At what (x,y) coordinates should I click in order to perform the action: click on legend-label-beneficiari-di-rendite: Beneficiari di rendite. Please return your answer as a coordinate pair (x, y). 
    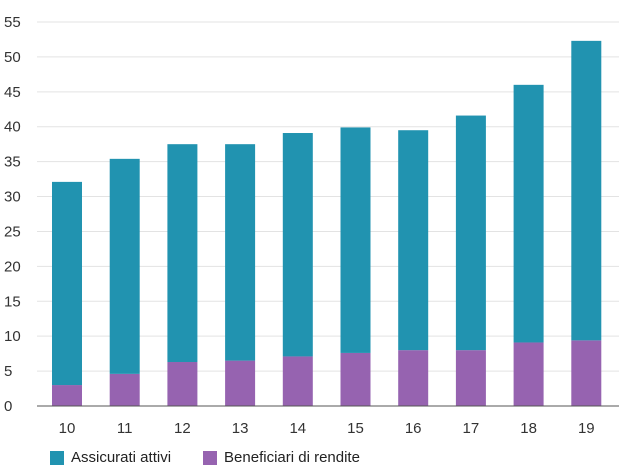
    Looking at the image, I should click on (292, 457).